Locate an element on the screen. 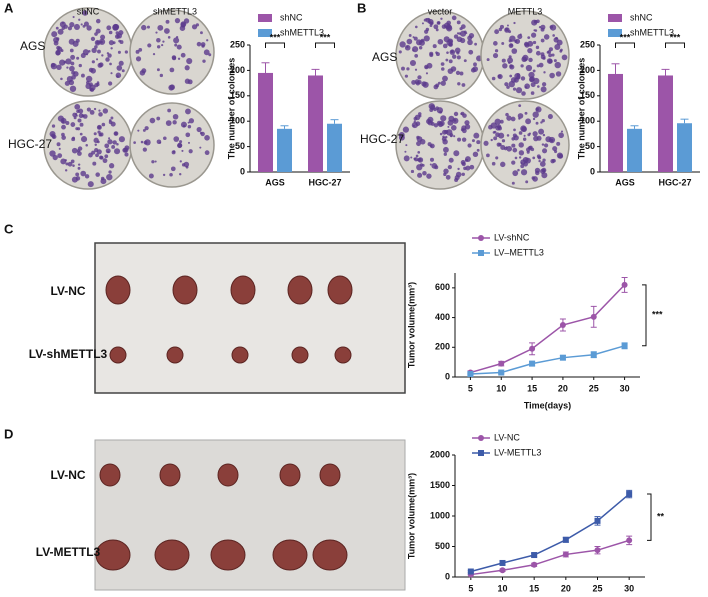 The image size is (708, 597). petri-dish is located at coordinates (440, 55).